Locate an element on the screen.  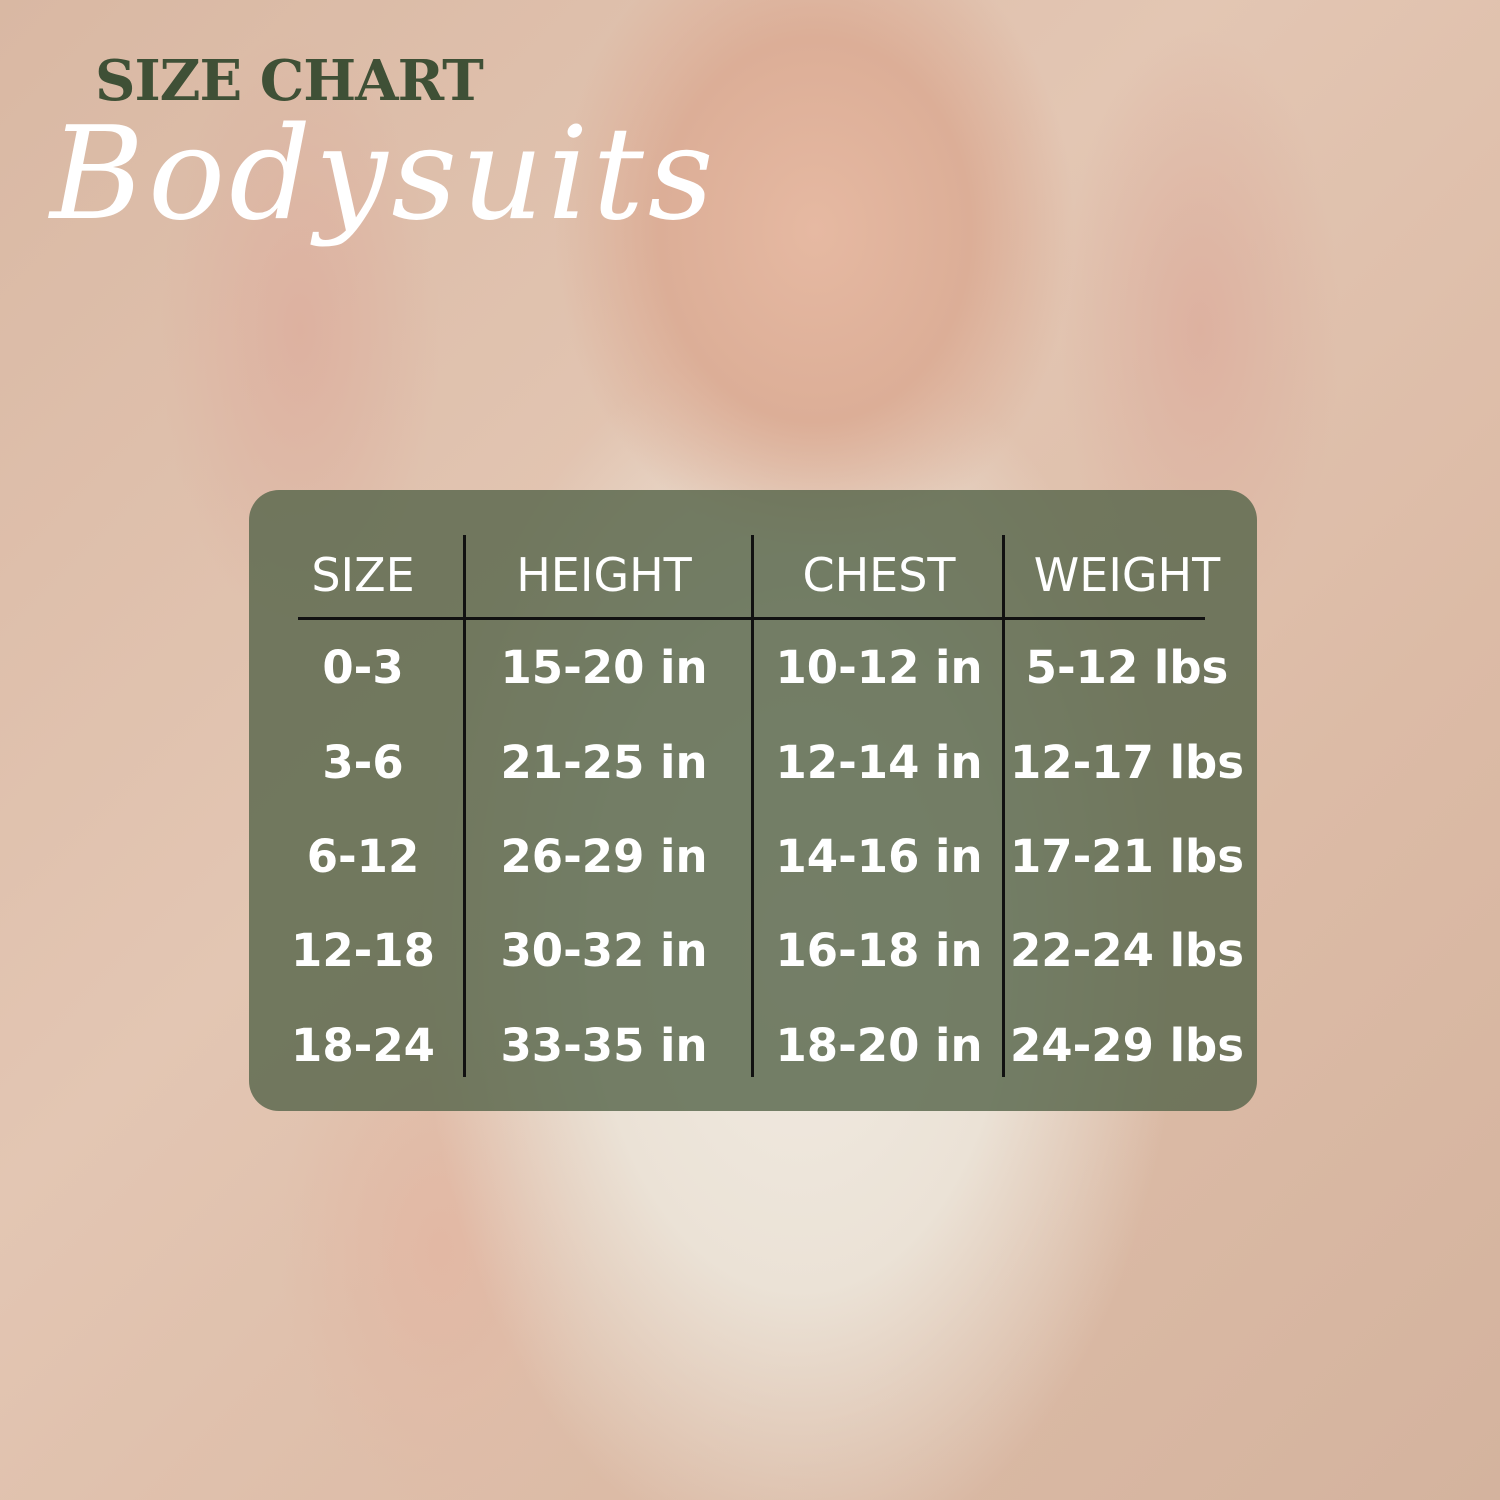
table-cell-size: 12-18 is located at coordinates (363, 950).